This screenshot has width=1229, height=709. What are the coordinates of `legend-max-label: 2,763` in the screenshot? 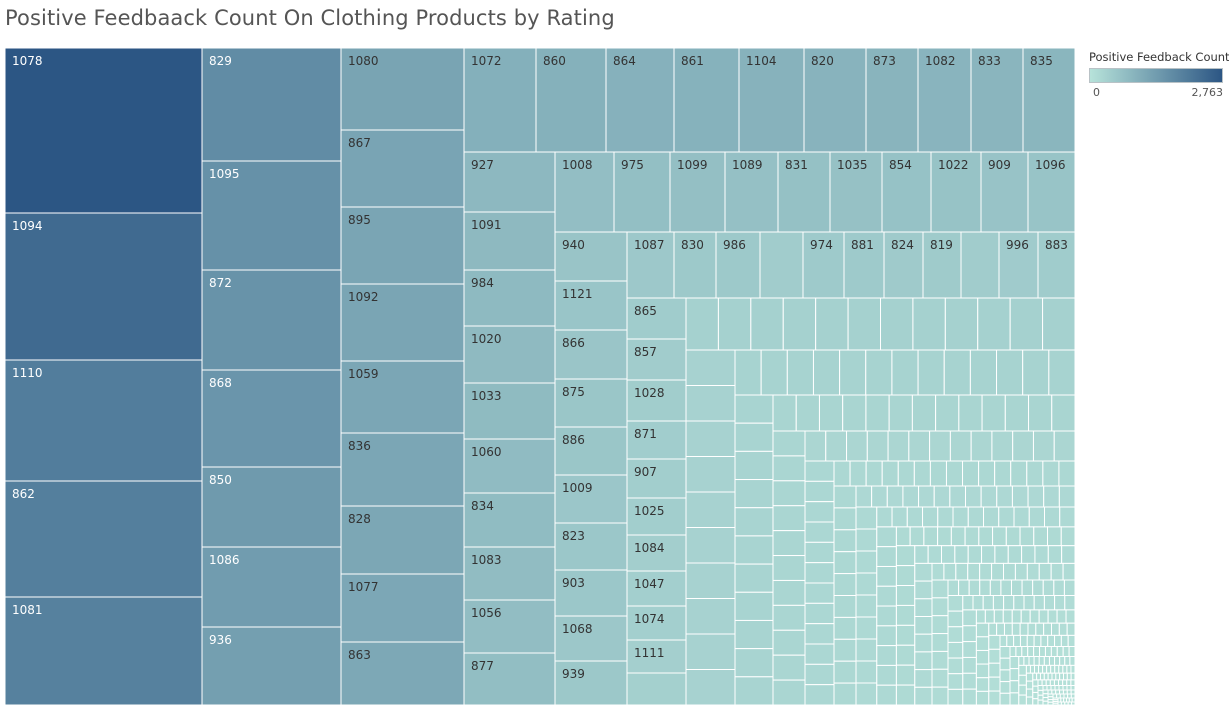 It's located at (1207, 92).